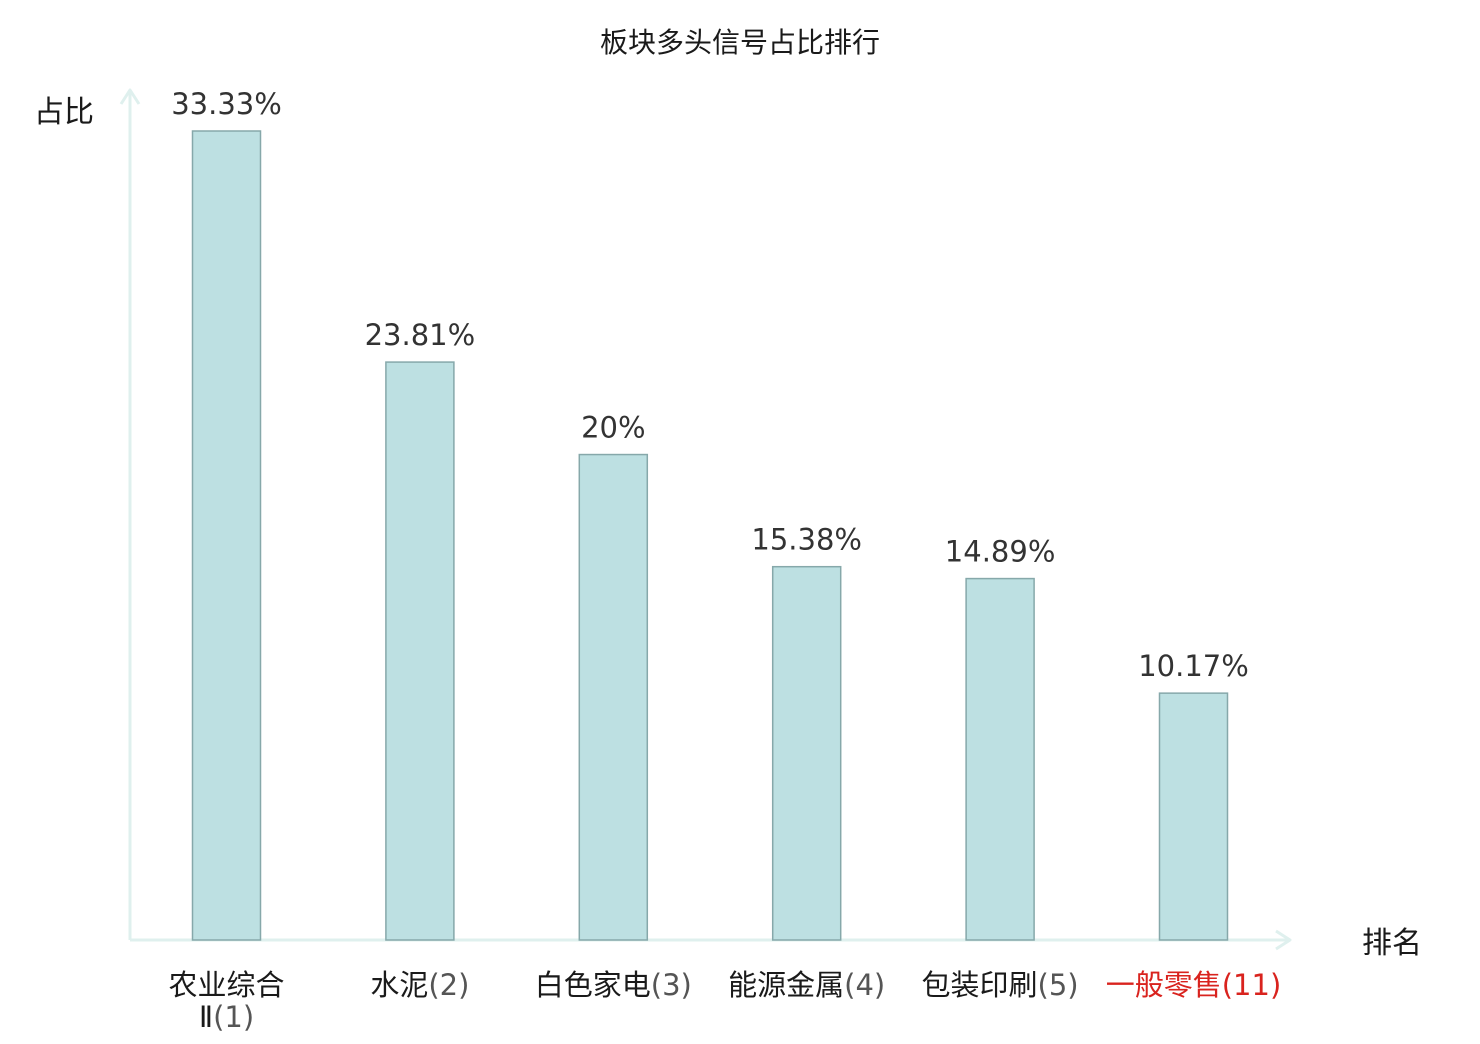 The height and width of the screenshot is (1044, 1480). What do you see at coordinates (1392, 943) in the screenshot?
I see `x-axis-label: 排名` at bounding box center [1392, 943].